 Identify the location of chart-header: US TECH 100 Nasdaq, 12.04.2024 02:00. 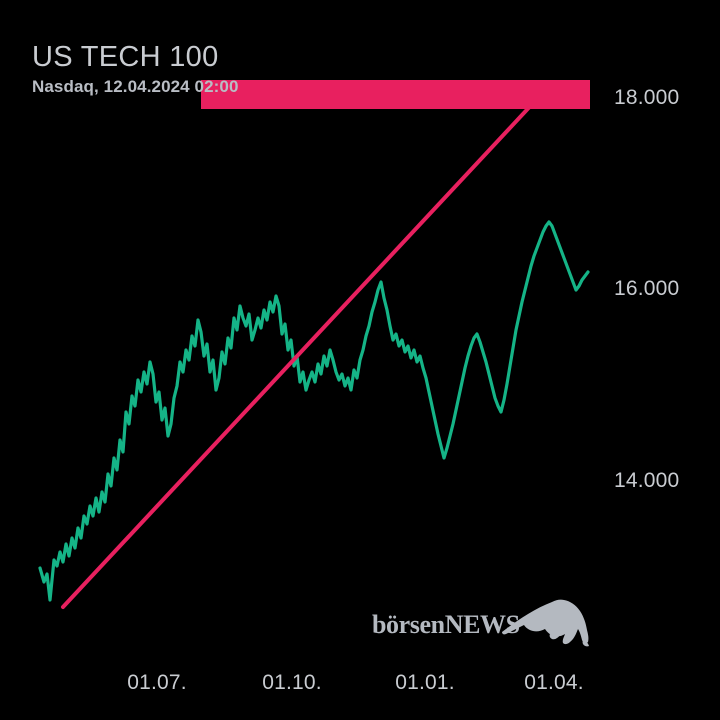
(135, 69).